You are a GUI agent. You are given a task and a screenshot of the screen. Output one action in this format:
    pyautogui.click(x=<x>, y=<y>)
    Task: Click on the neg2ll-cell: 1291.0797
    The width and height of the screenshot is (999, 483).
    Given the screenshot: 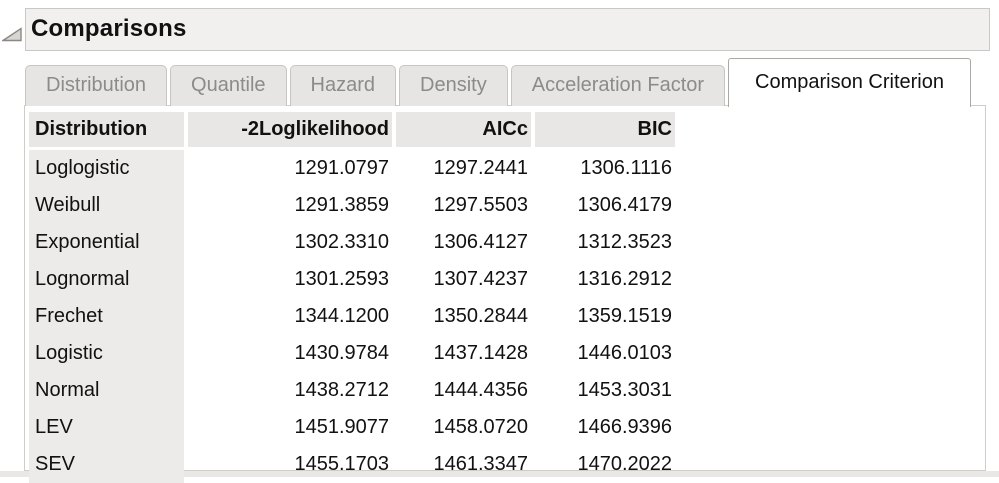 What is the action you would take?
    pyautogui.click(x=341, y=168)
    